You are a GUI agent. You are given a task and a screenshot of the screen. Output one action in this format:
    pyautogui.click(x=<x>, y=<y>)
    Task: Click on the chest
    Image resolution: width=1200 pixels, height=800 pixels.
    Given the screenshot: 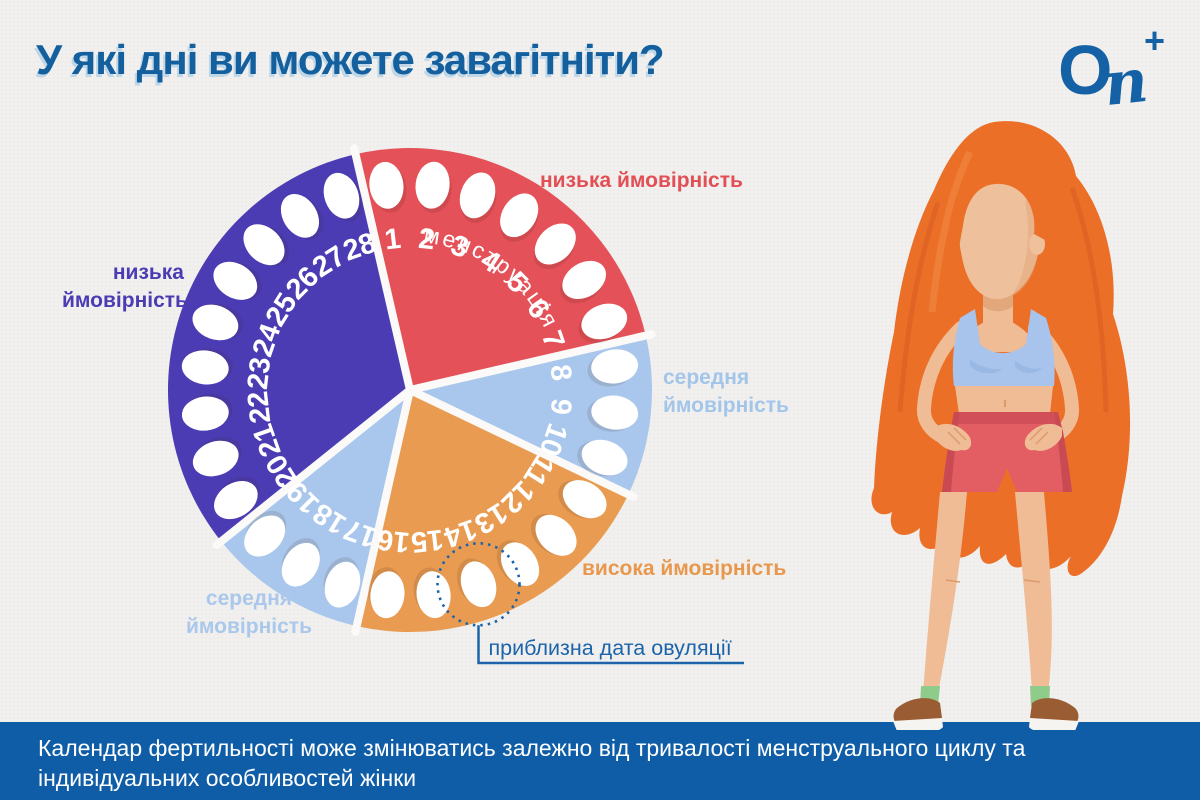 What is the action you would take?
    pyautogui.click(x=998, y=335)
    